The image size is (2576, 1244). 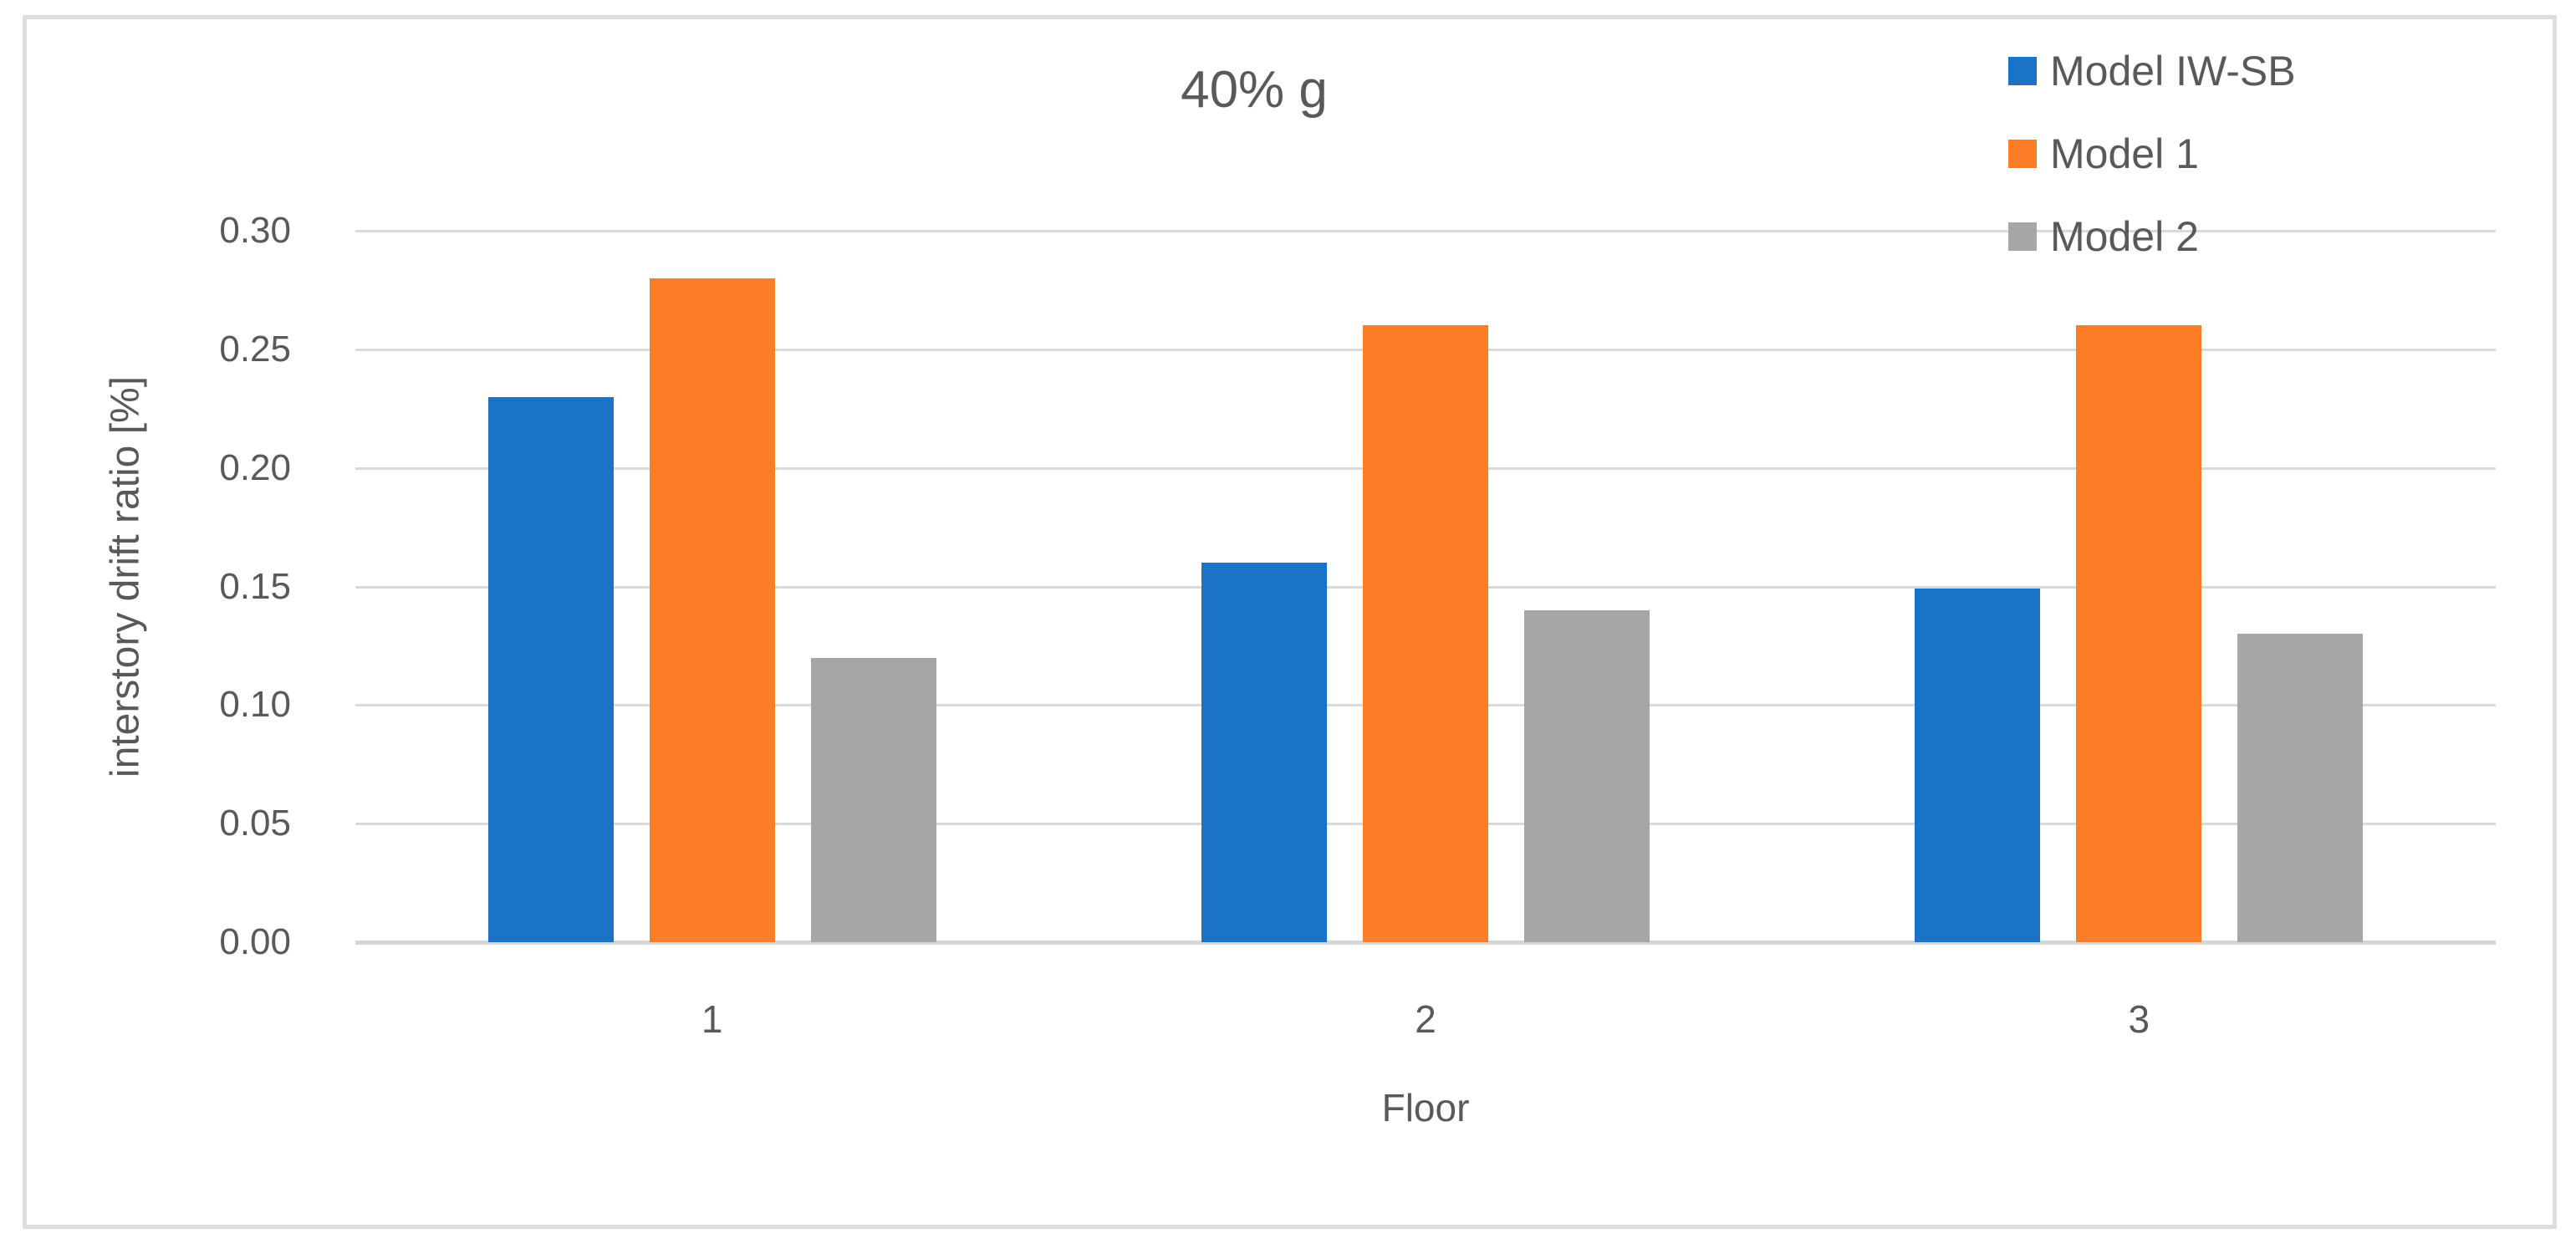 What do you see at coordinates (2173, 71) in the screenshot?
I see `legend-label: Model IW-SB` at bounding box center [2173, 71].